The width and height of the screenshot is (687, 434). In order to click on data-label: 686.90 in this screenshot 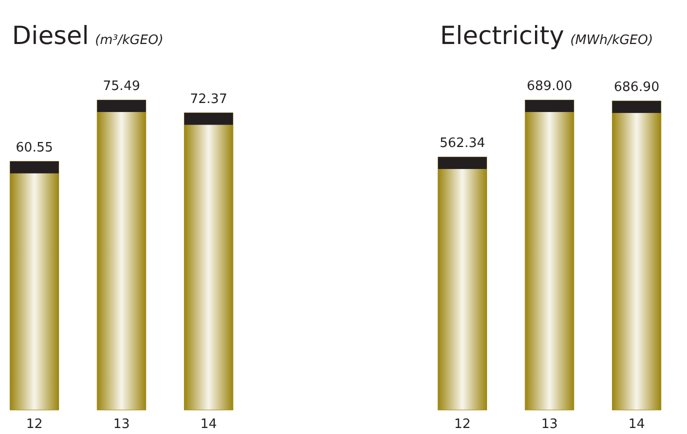, I will do `click(637, 87)`.